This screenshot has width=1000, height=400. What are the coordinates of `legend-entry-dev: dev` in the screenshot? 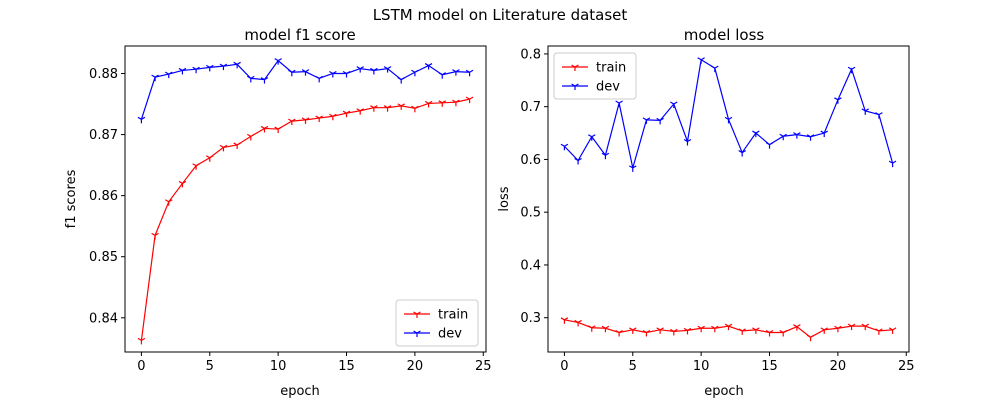 It's located at (433, 334).